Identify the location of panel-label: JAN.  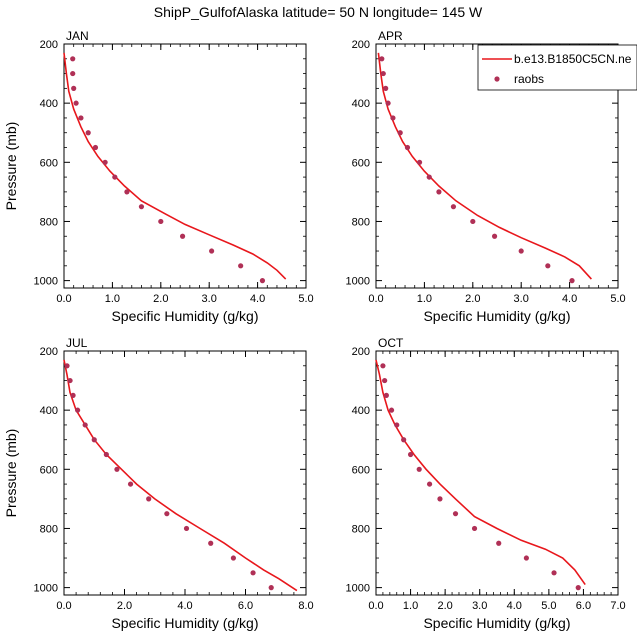
(77, 36).